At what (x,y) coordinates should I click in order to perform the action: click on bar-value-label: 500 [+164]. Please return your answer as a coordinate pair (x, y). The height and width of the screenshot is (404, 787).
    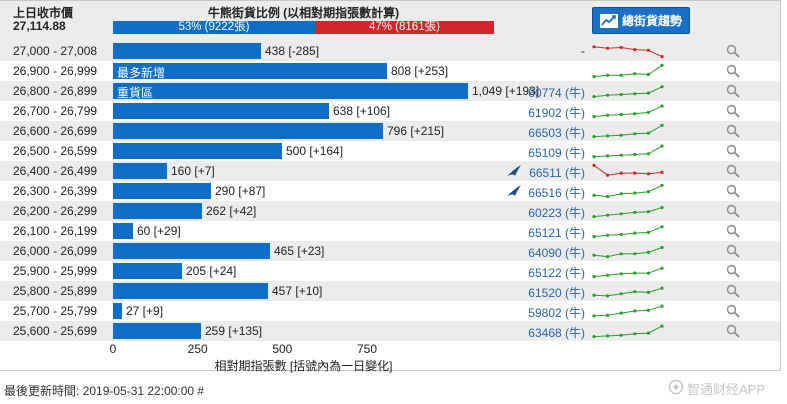
    Looking at the image, I should click on (315, 151).